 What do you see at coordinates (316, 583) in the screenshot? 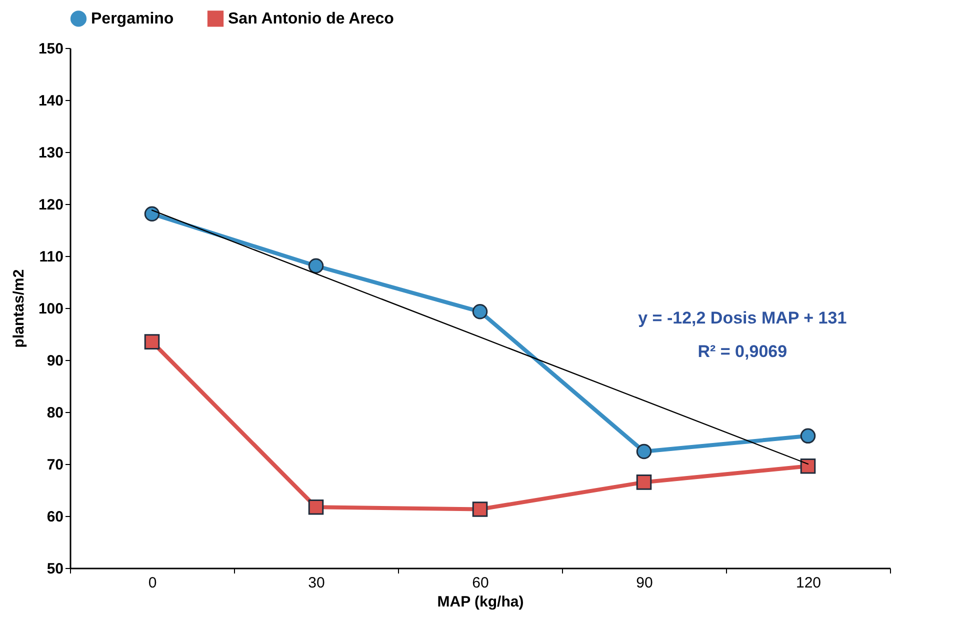
I see `x-tick-label: 30` at bounding box center [316, 583].